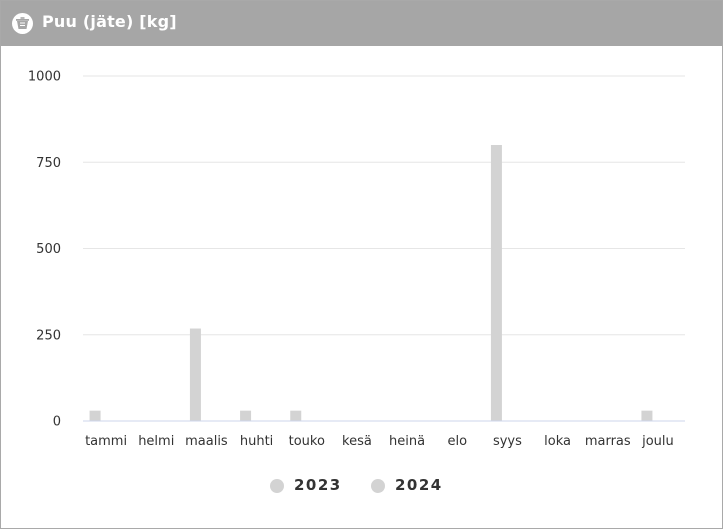 This screenshot has width=723, height=529. What do you see at coordinates (296, 415) in the screenshot?
I see `bar-2023-touko` at bounding box center [296, 415].